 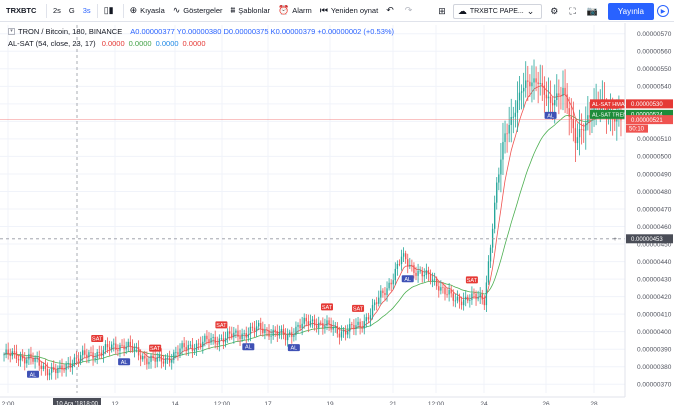 I want to click on chart-type-button: ▯▮, so click(x=110, y=11).